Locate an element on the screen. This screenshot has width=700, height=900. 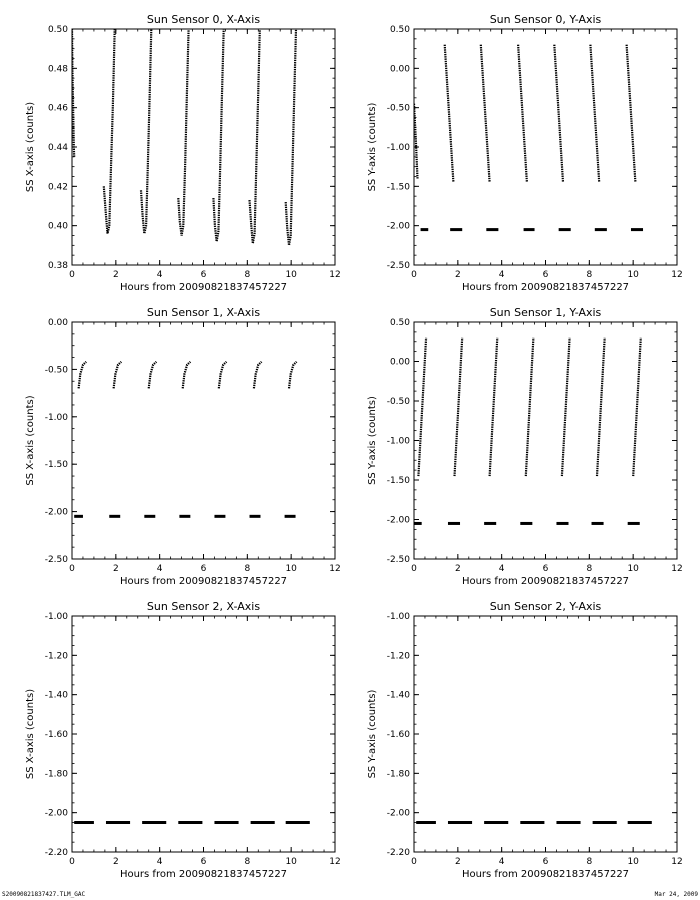
y-tick-label: 0.42 is located at coordinates (58, 187).